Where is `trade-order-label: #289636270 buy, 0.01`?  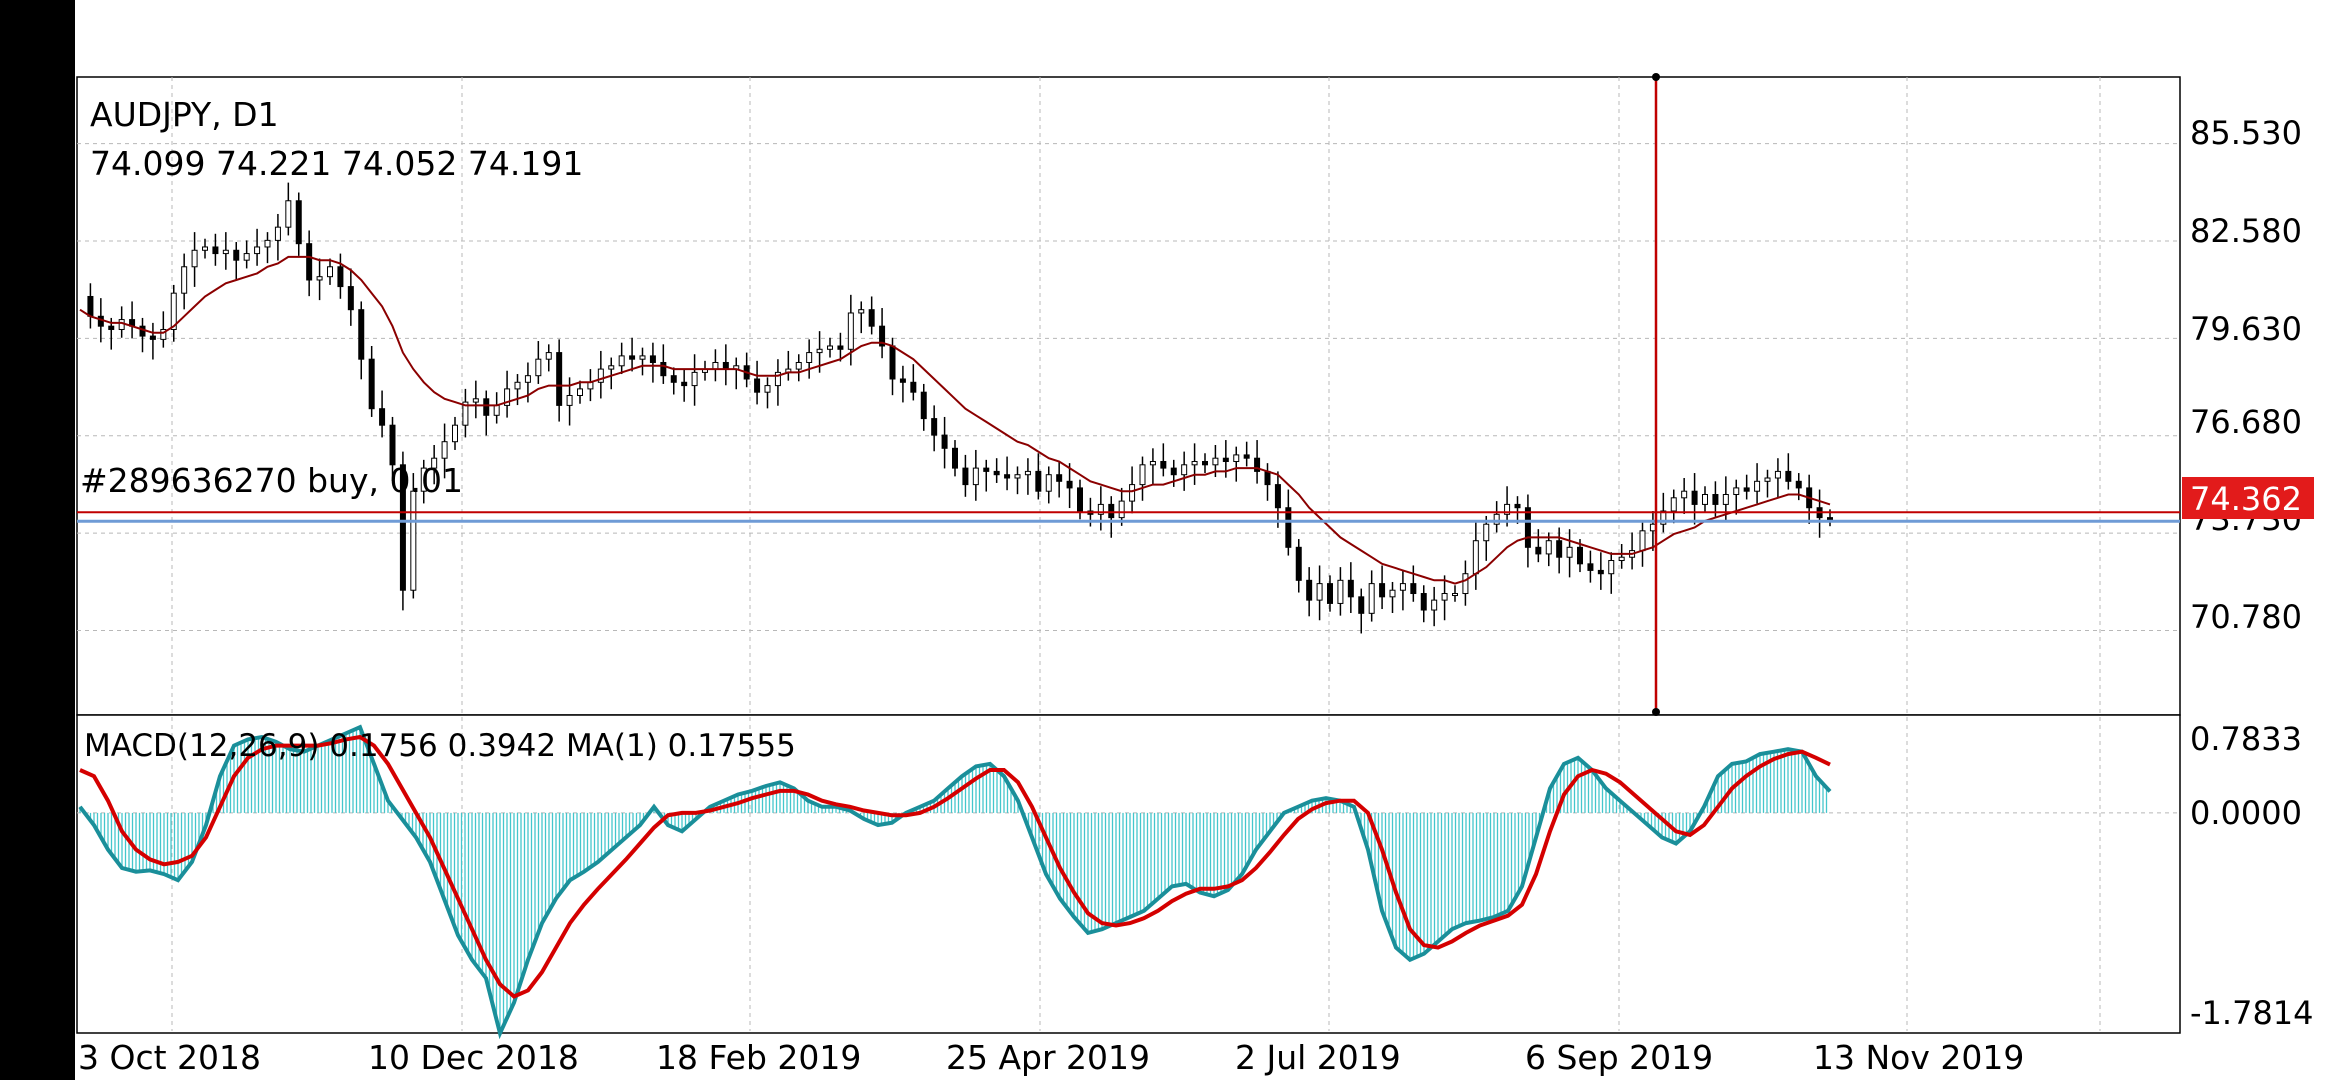 trade-order-label: #289636270 buy, 0.01 is located at coordinates (271, 480).